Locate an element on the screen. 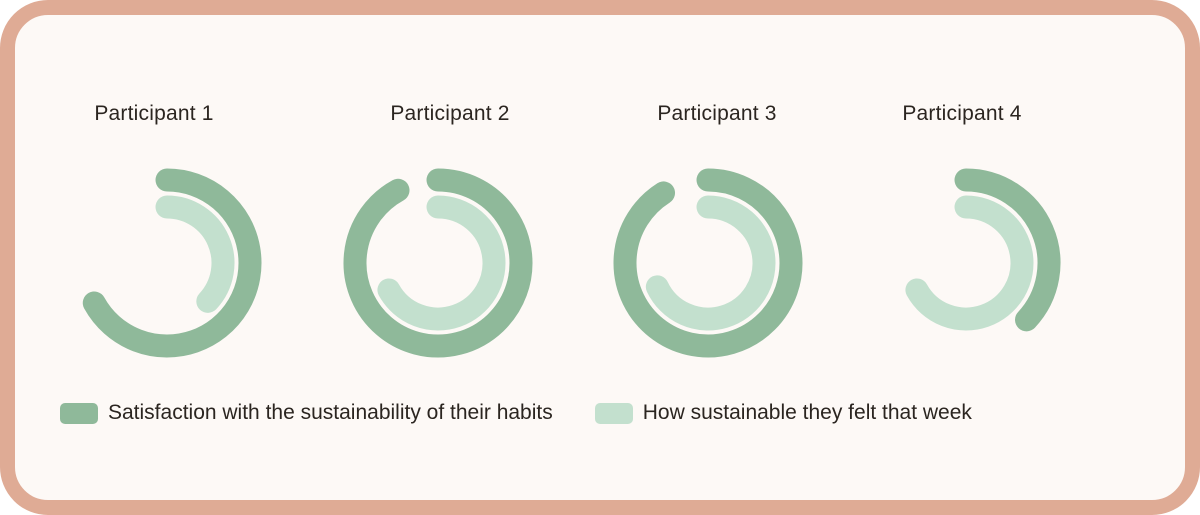 The image size is (1200, 515). participant-2-rings is located at coordinates (438, 263).